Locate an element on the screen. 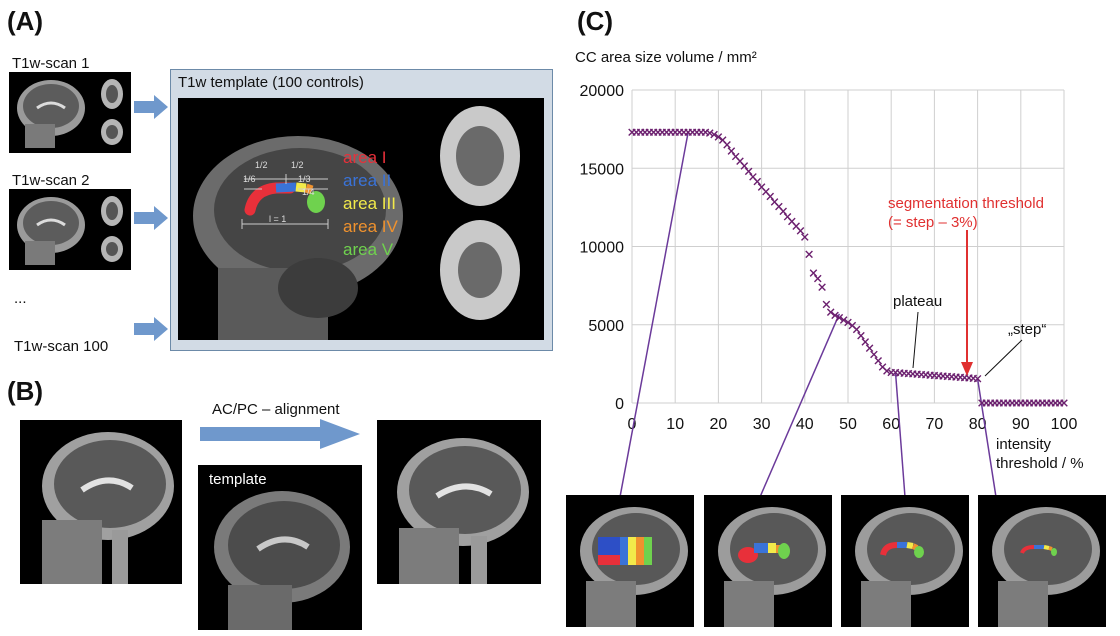  fraction-sixth: 1/6 is located at coordinates (249, 179).